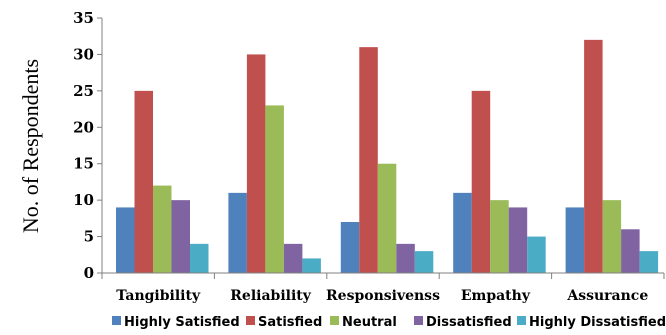 The height and width of the screenshot is (335, 666). What do you see at coordinates (83, 127) in the screenshot?
I see `y-tick-label: 20` at bounding box center [83, 127].